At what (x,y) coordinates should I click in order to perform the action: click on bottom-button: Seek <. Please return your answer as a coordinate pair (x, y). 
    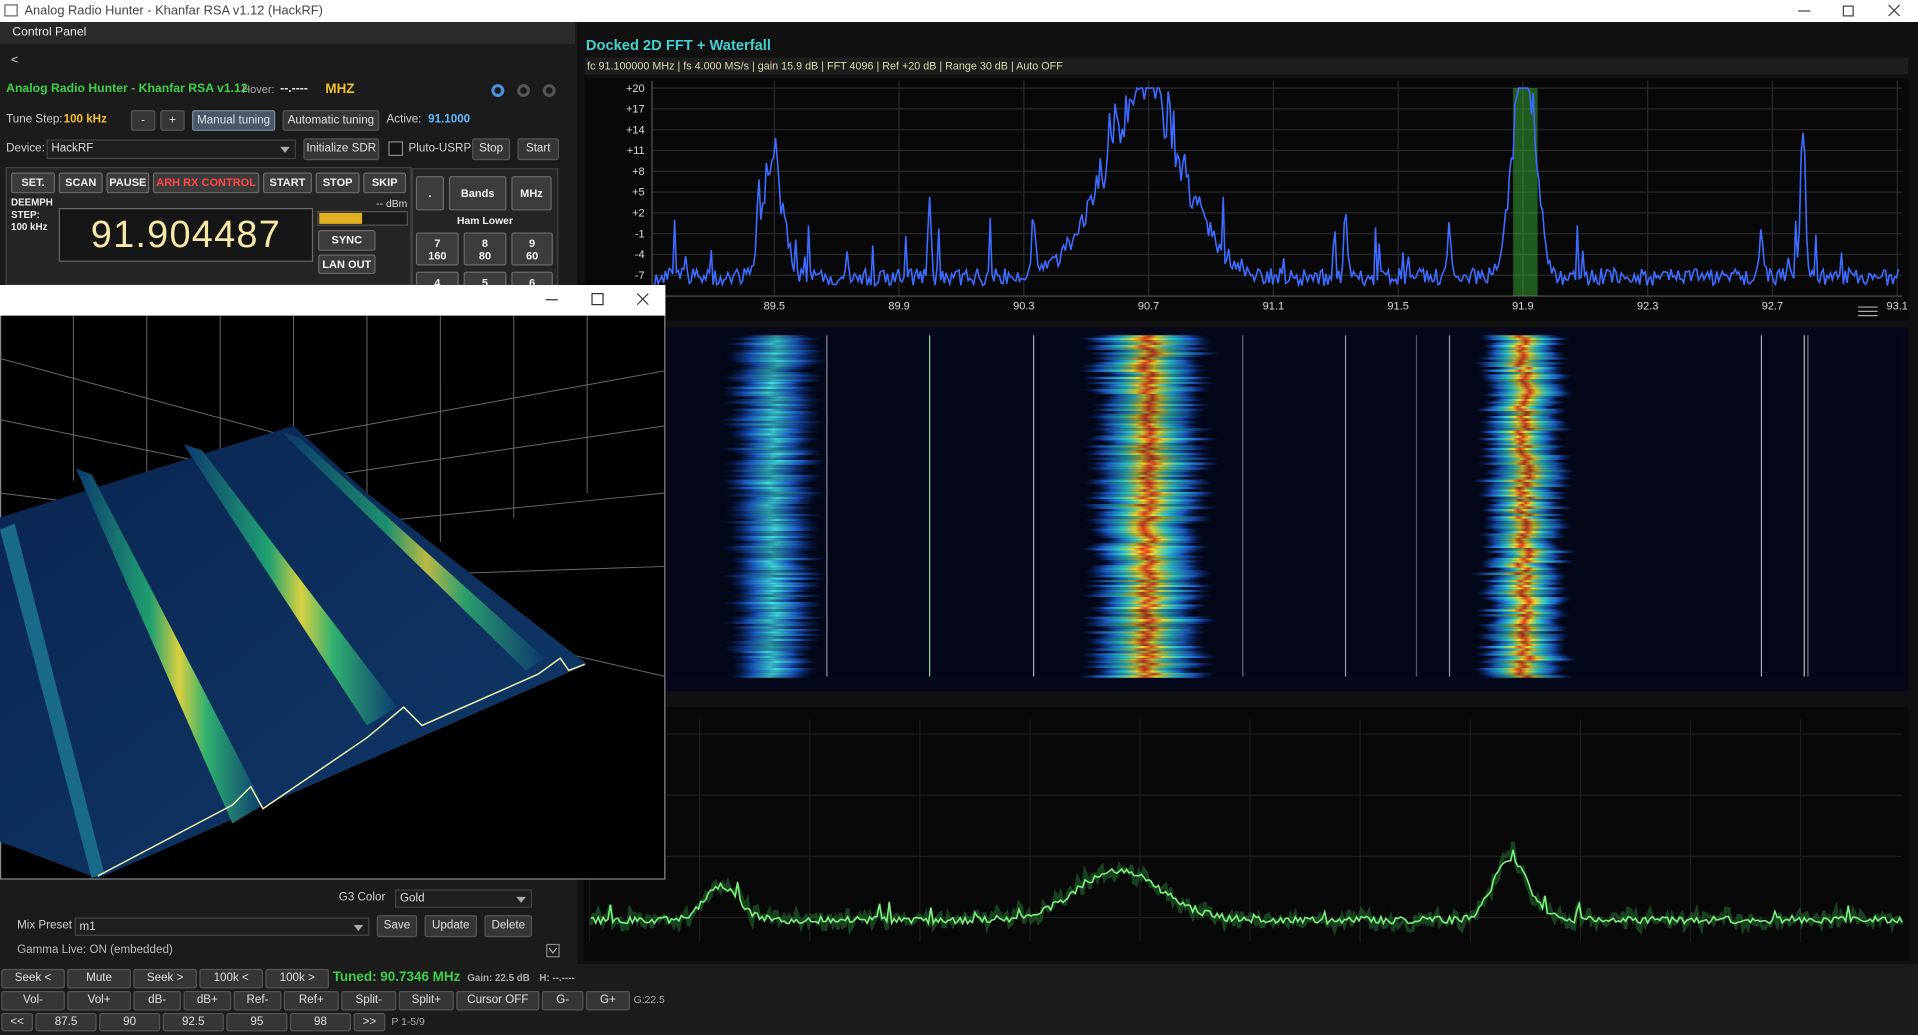
    Looking at the image, I should click on (33, 978).